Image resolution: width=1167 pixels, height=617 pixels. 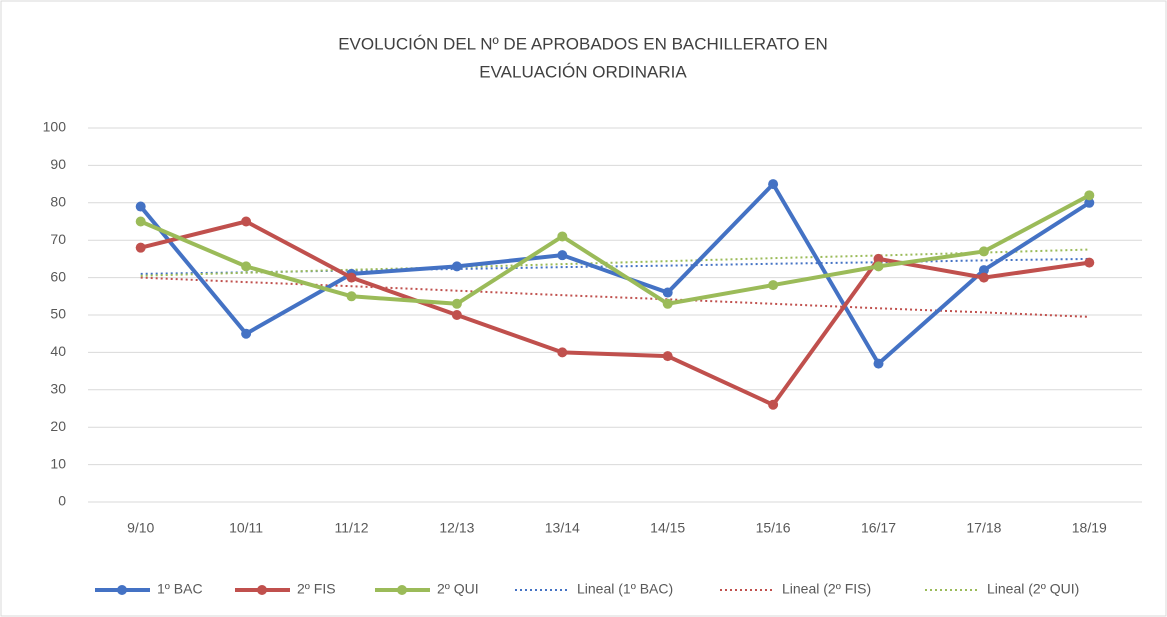 What do you see at coordinates (773, 528) in the screenshot?
I see `x-tick-label: 15/16` at bounding box center [773, 528].